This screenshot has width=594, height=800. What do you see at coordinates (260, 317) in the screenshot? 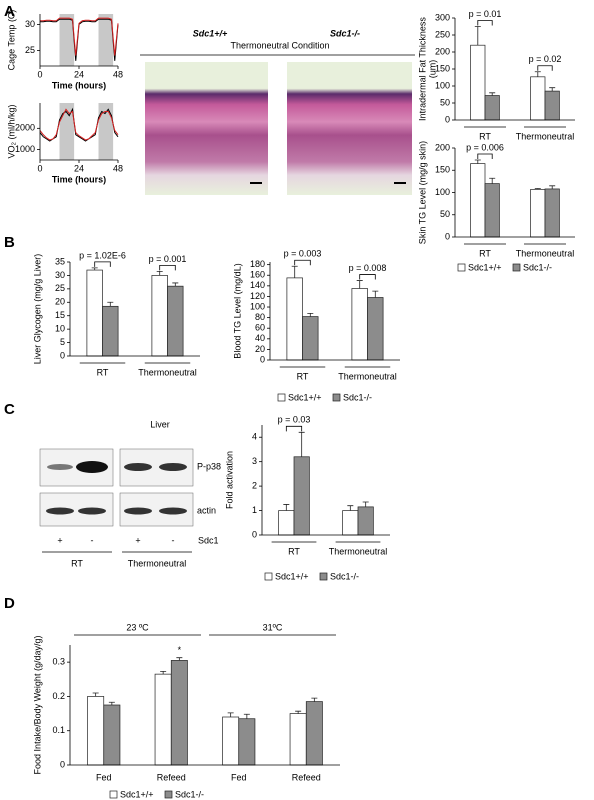
I see `y-tick-label: 80` at bounding box center [260, 317].